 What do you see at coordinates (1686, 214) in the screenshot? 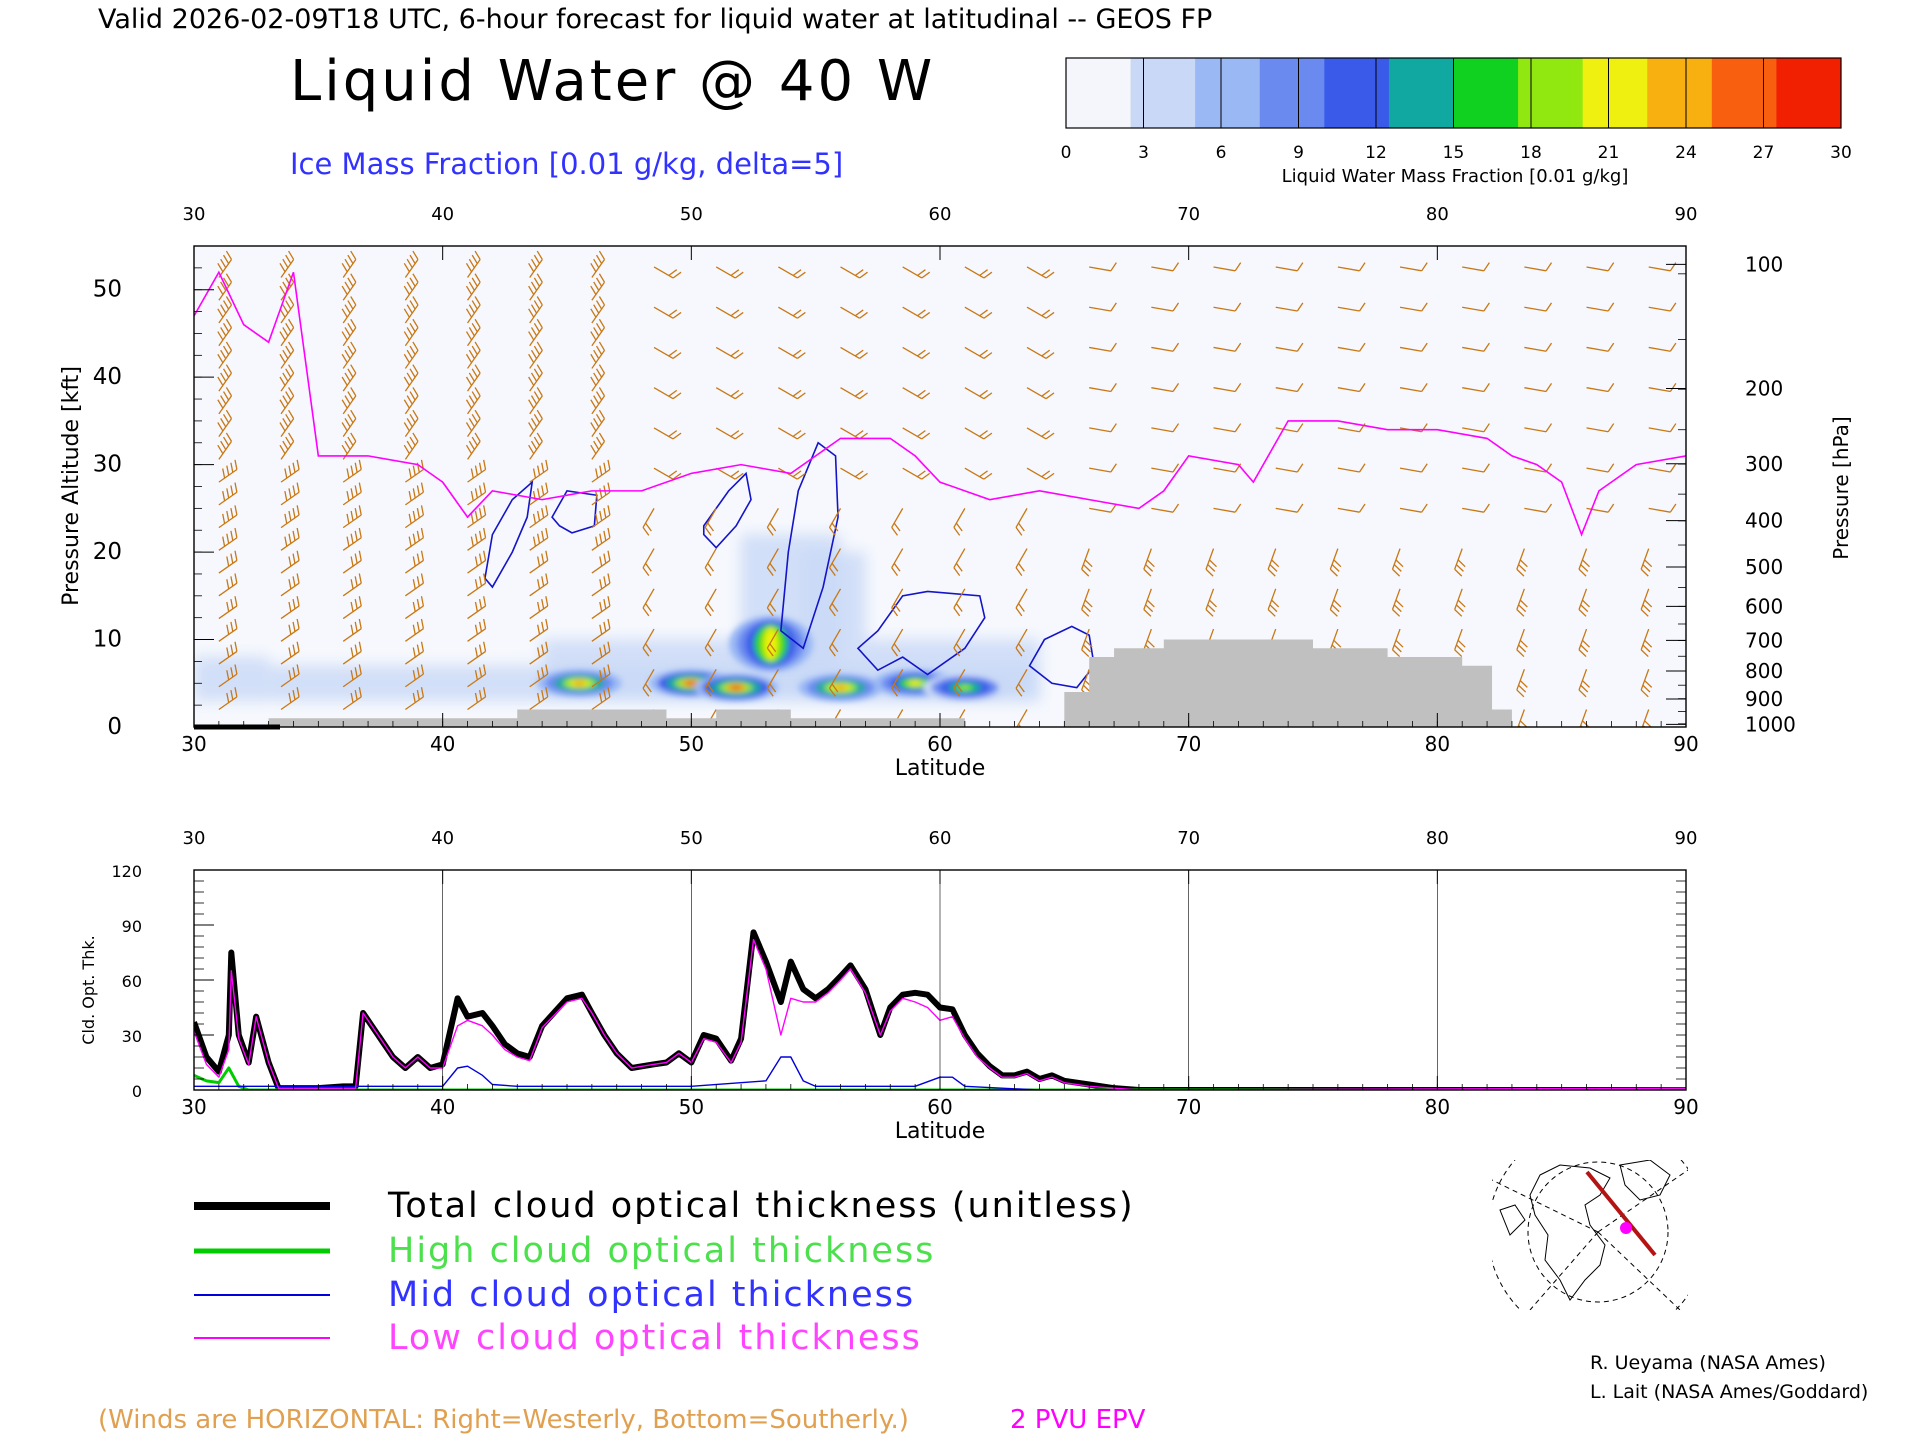
I see `x-tick-label-top: 90` at bounding box center [1686, 214].